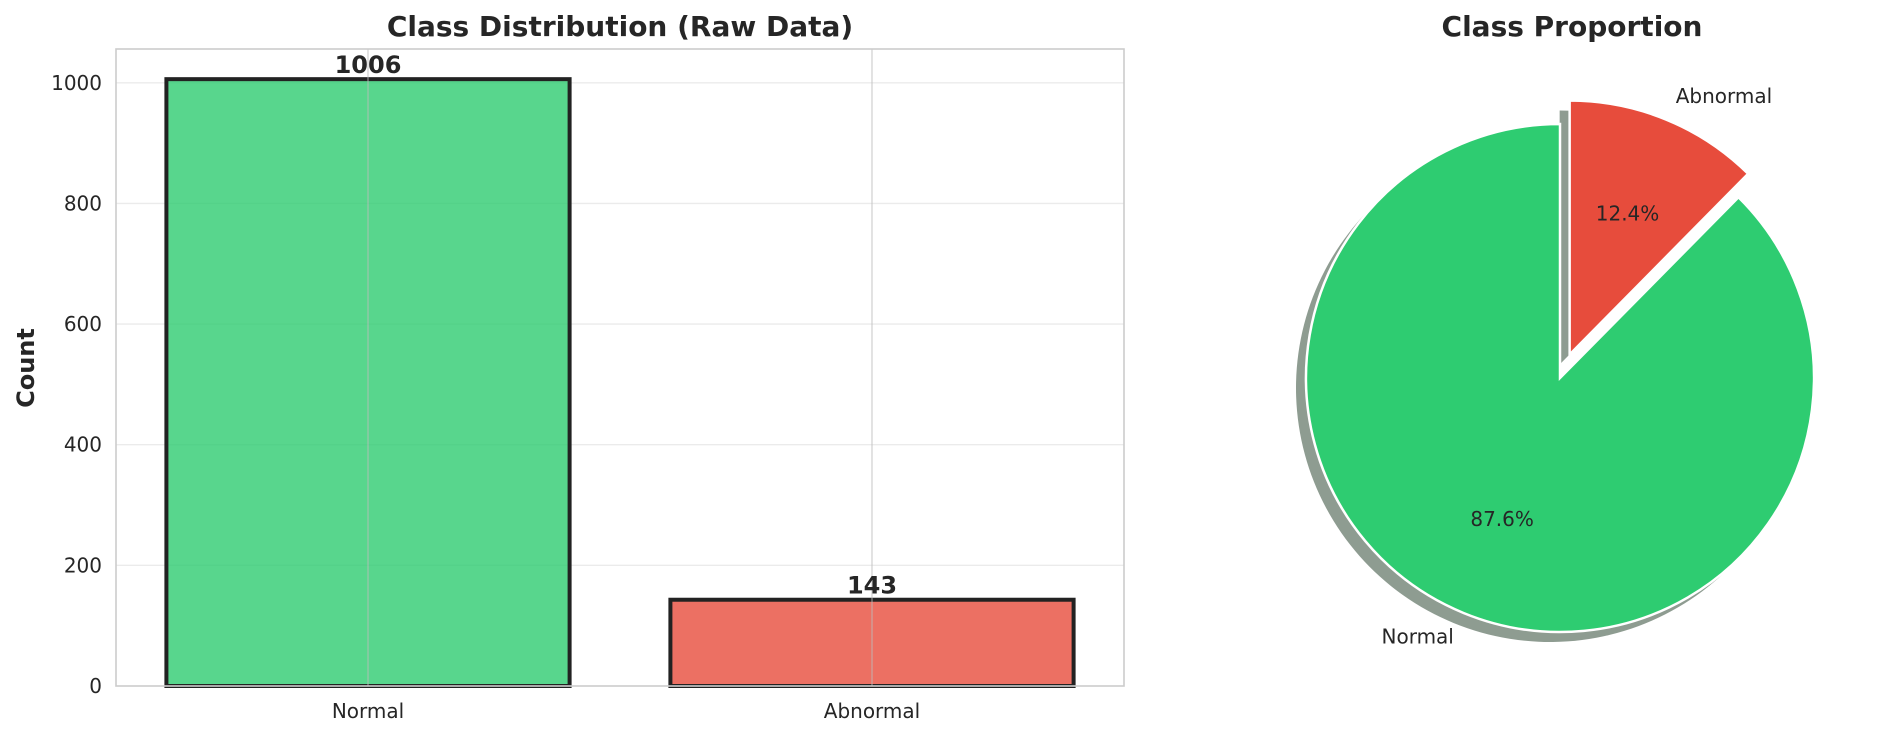  I want to click on x-axis-ticks: Normal Abnormal, so click(626, 711).